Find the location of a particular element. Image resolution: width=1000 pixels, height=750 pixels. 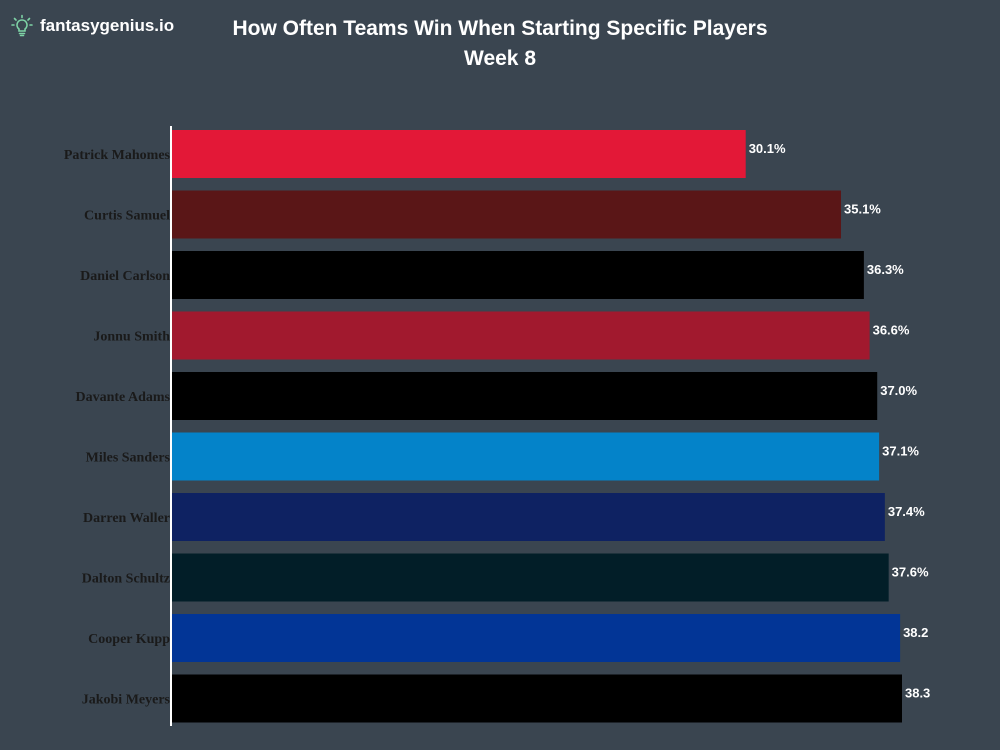

category-label: Jakobi Meyers is located at coordinates (126, 700).